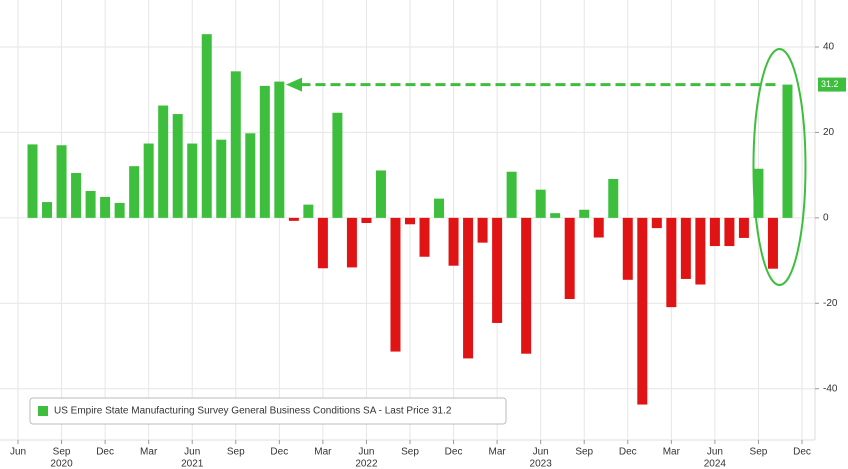 Image resolution: width=848 pixels, height=469 pixels. I want to click on highlight-ellipse, so click(779, 167).